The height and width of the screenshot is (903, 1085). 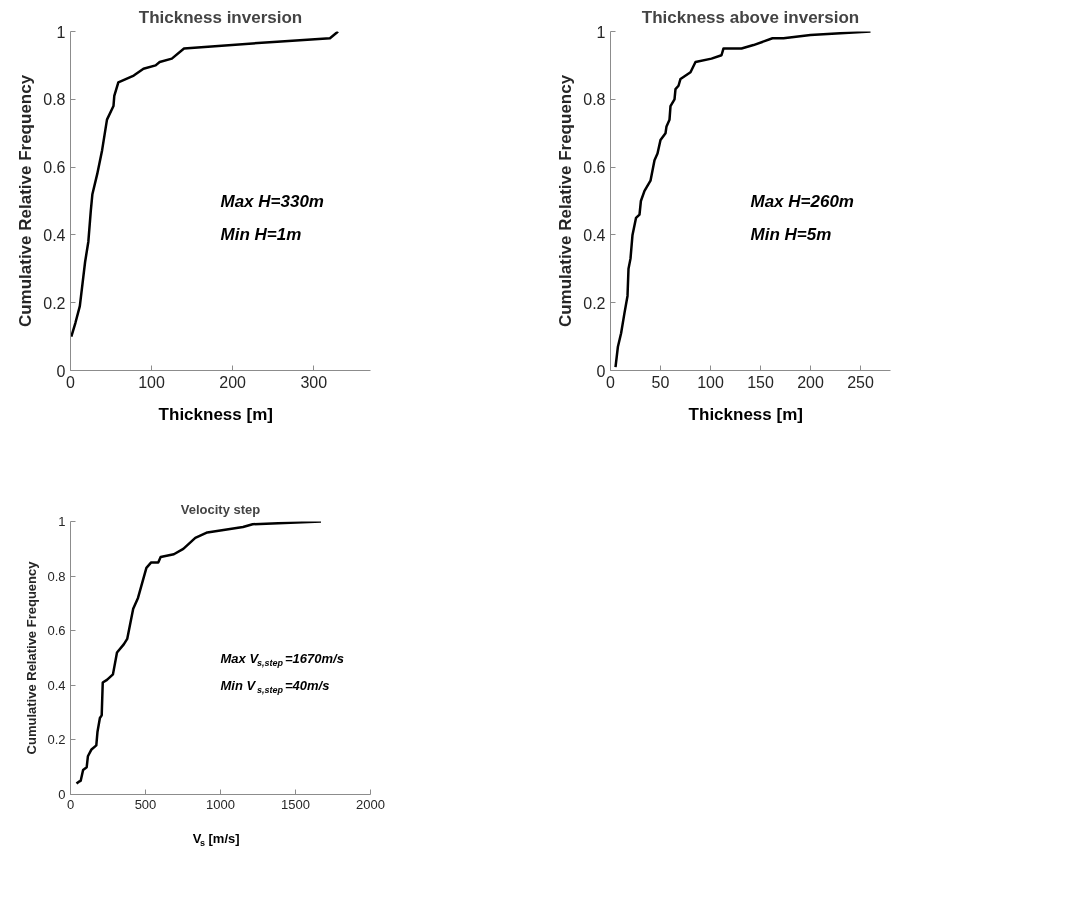 What do you see at coordinates (860, 382) in the screenshot?
I see `x-tick-label: 250` at bounding box center [860, 382].